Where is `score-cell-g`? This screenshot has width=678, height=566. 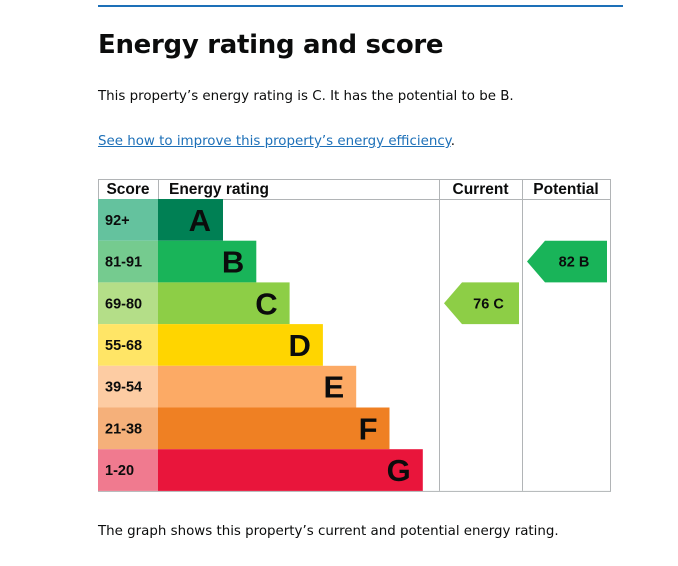
score-cell-g is located at coordinates (128, 470).